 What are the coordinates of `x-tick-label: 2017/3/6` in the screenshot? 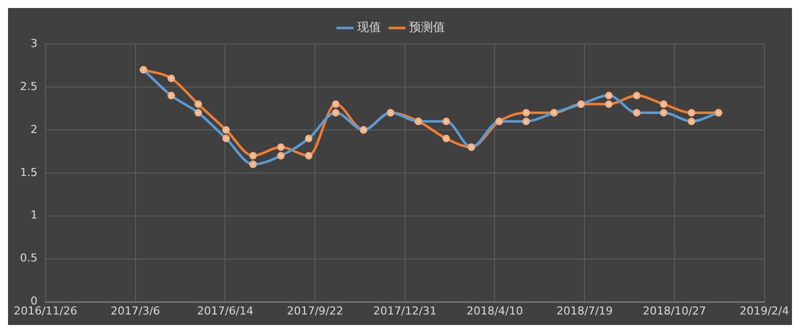 It's located at (135, 311).